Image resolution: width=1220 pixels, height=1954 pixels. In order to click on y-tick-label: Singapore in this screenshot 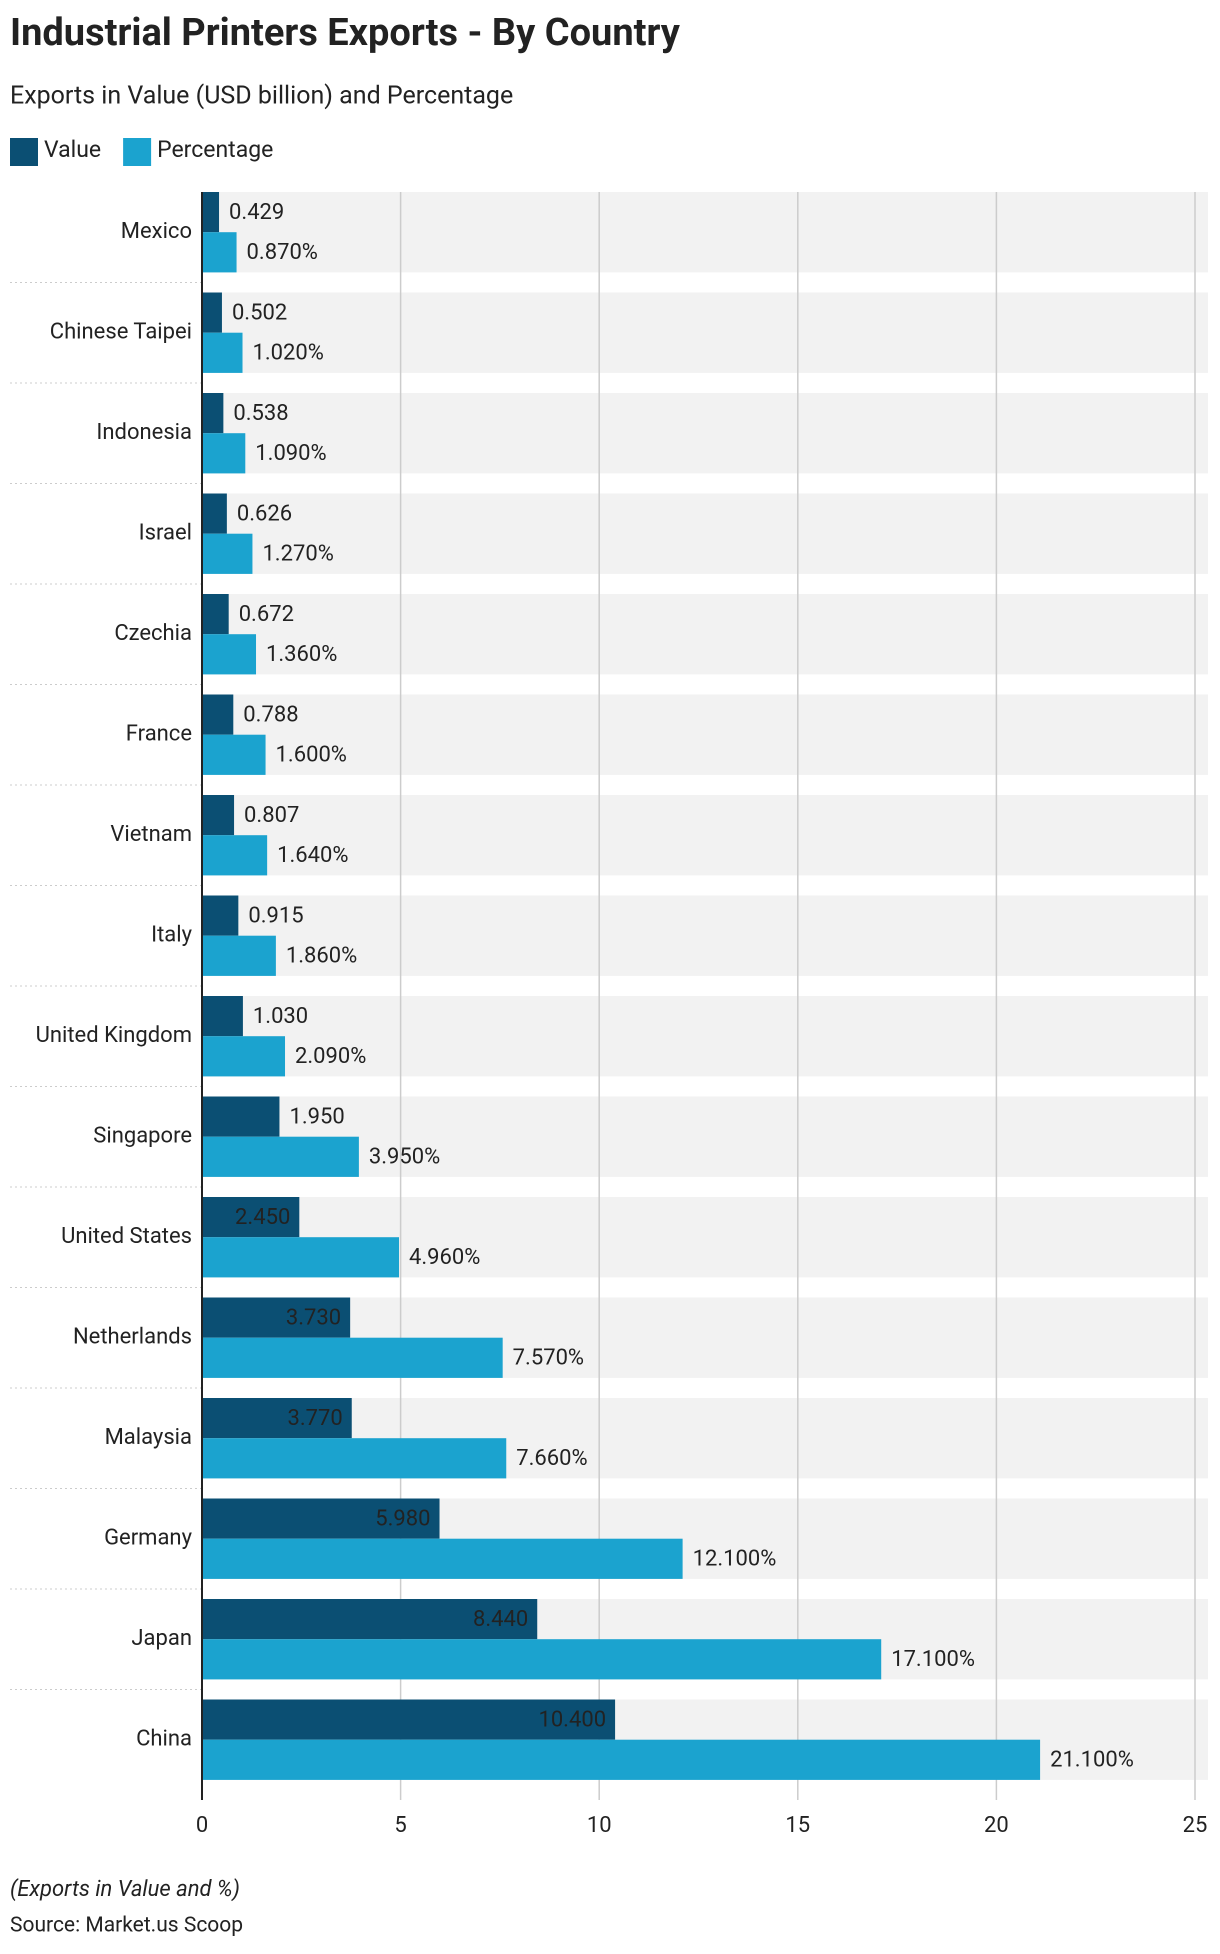, I will do `click(142, 1136)`.